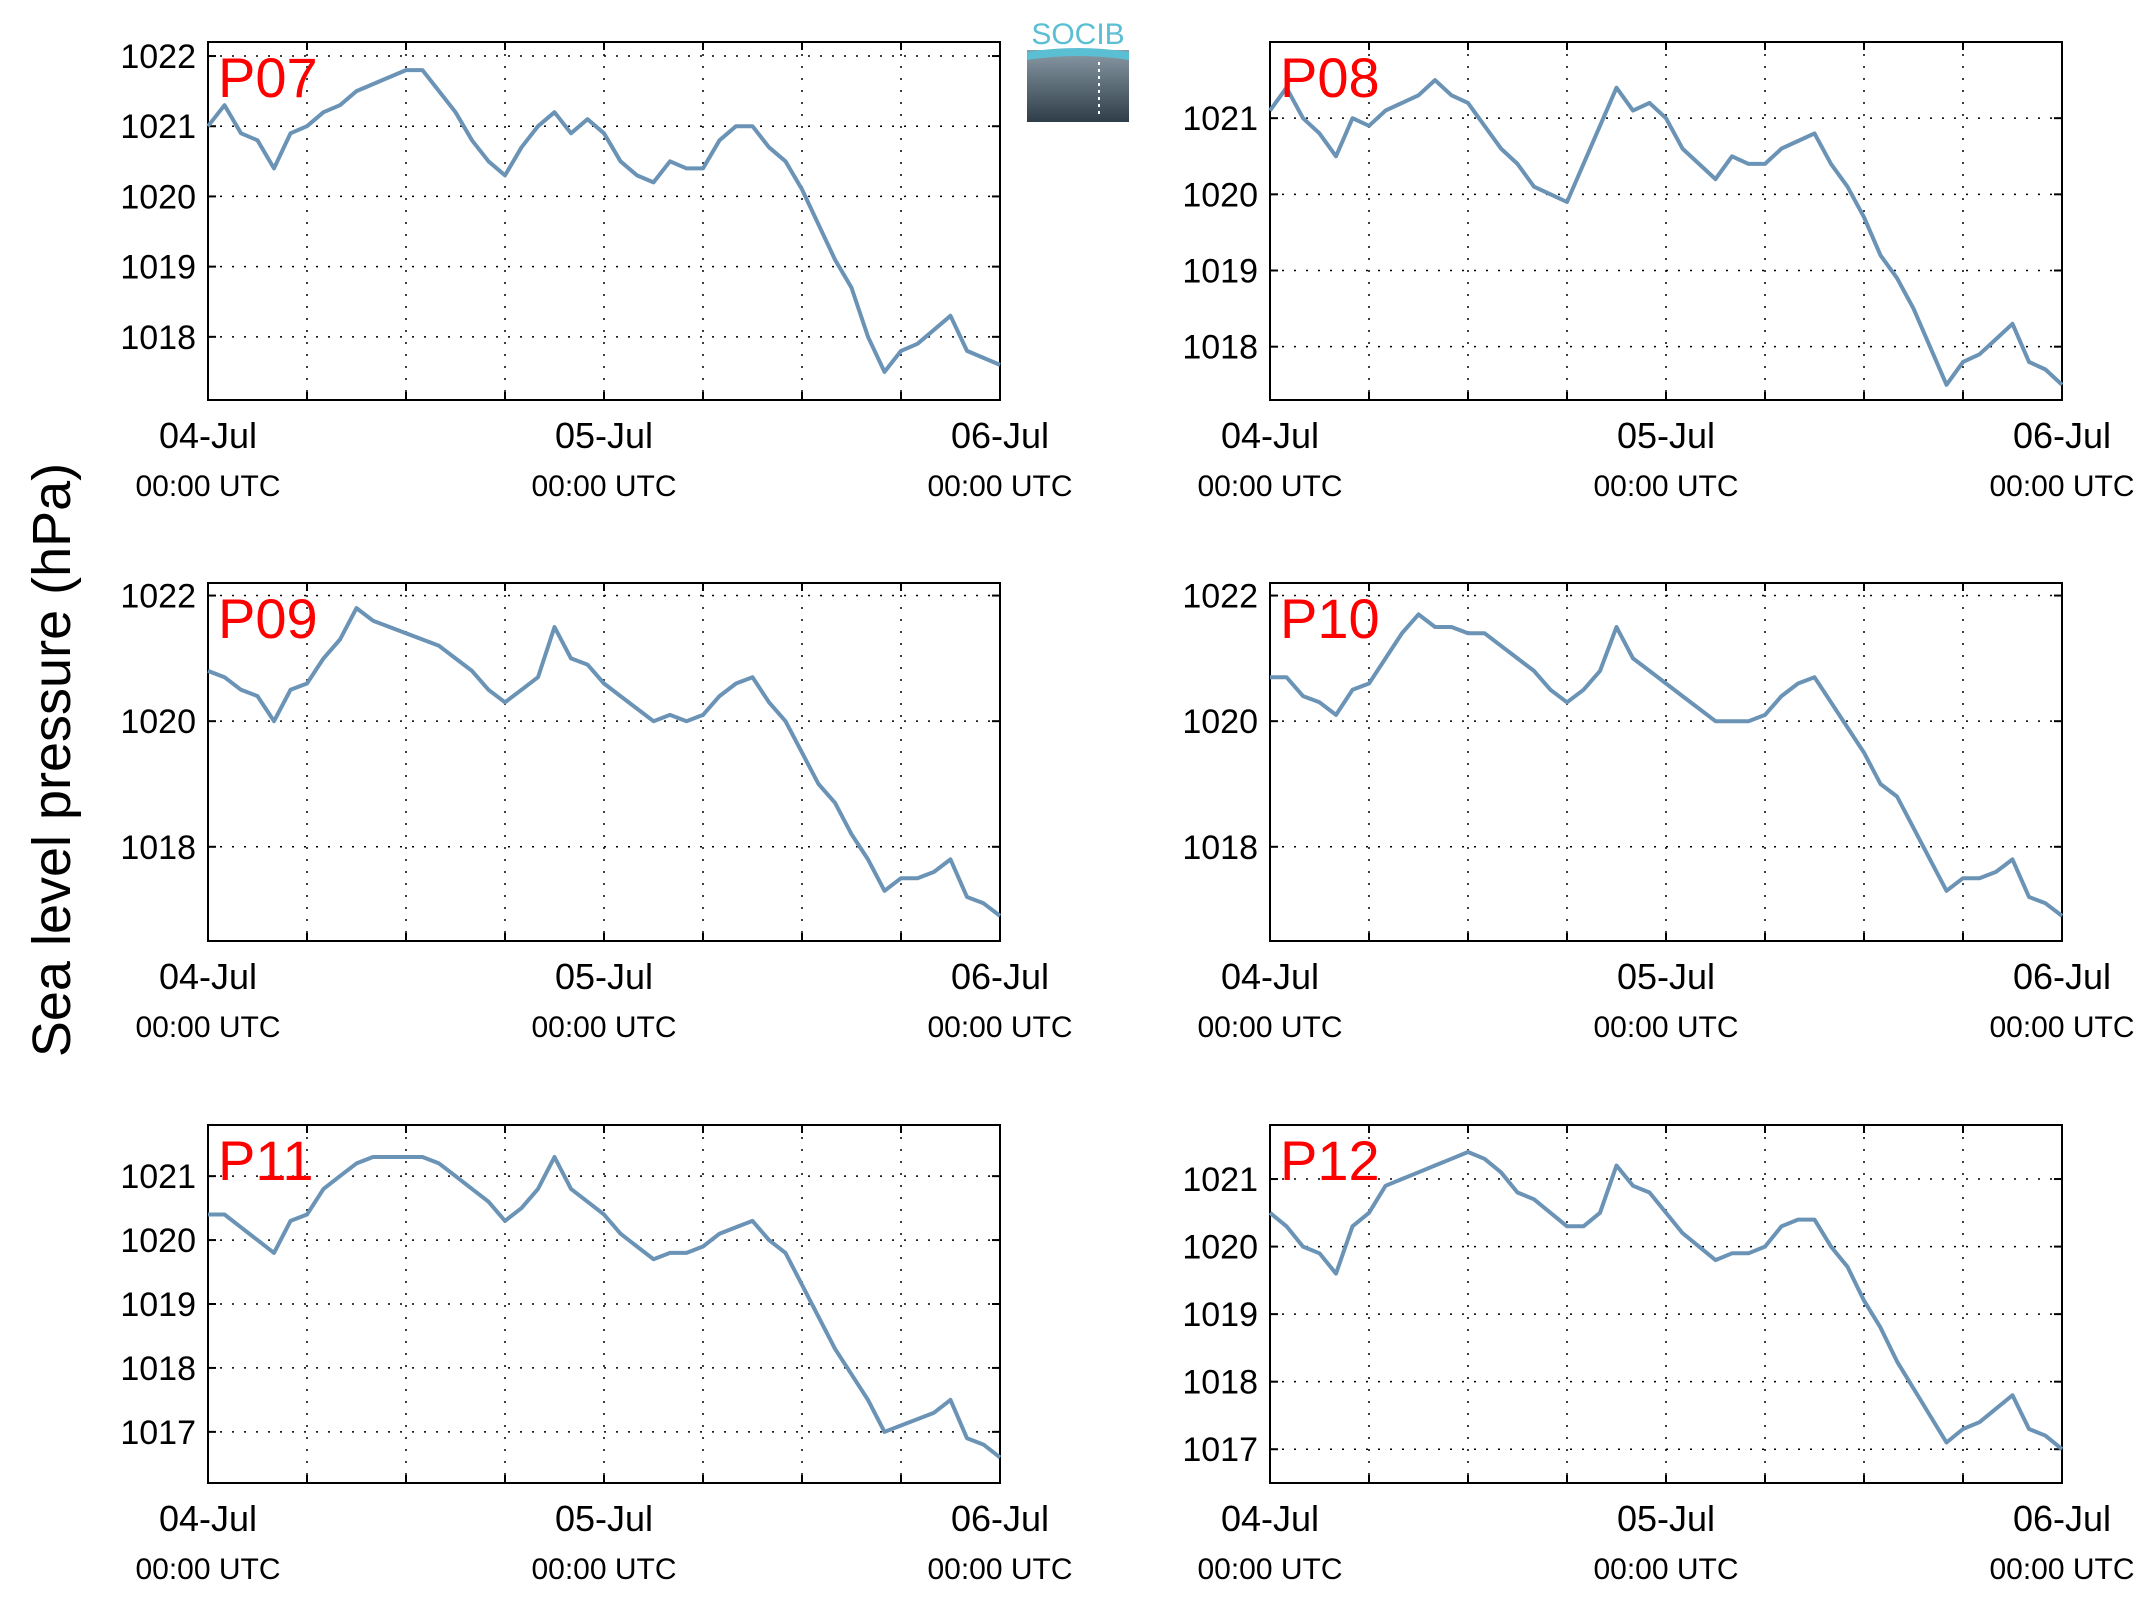 The height and width of the screenshot is (1608, 2142). What do you see at coordinates (604, 762) in the screenshot?
I see `series-line-p09` at bounding box center [604, 762].